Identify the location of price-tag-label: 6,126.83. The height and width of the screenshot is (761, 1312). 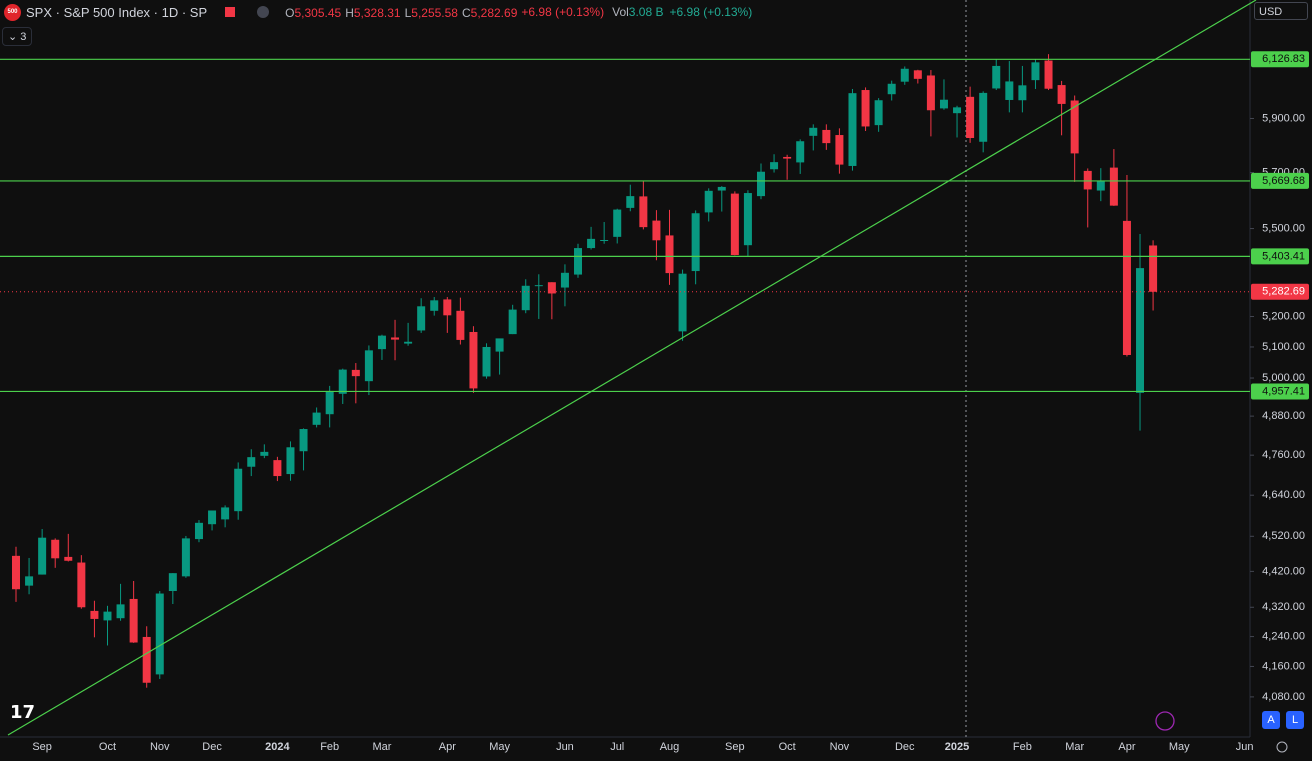
(1283, 59).